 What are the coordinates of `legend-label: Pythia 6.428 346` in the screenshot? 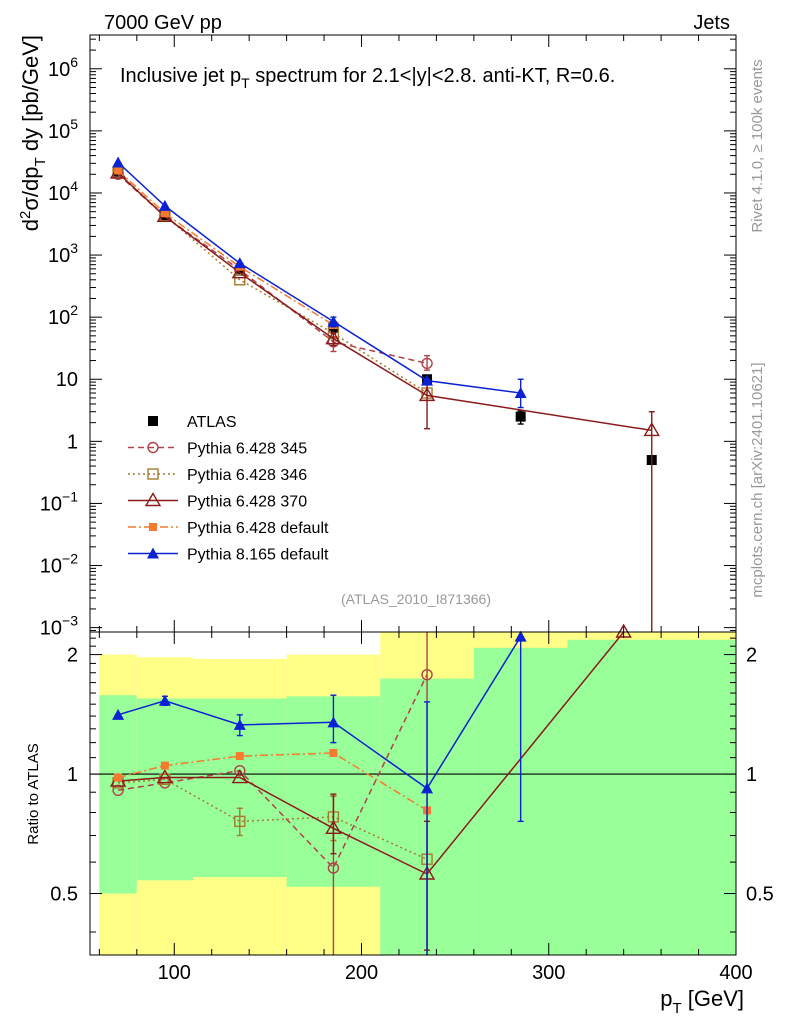 It's located at (247, 475).